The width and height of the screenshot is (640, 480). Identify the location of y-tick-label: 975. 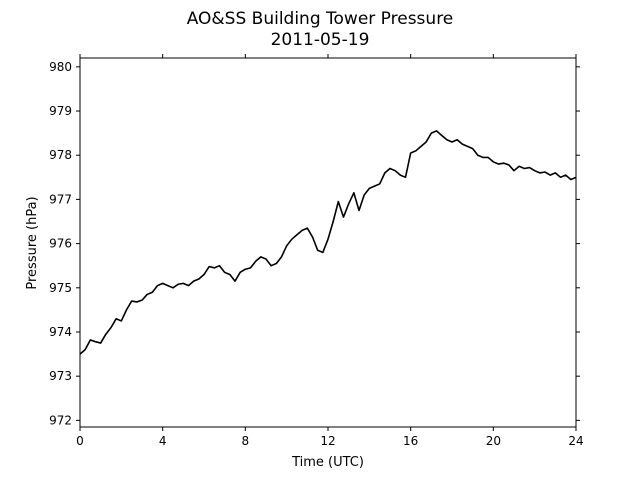
(60, 288).